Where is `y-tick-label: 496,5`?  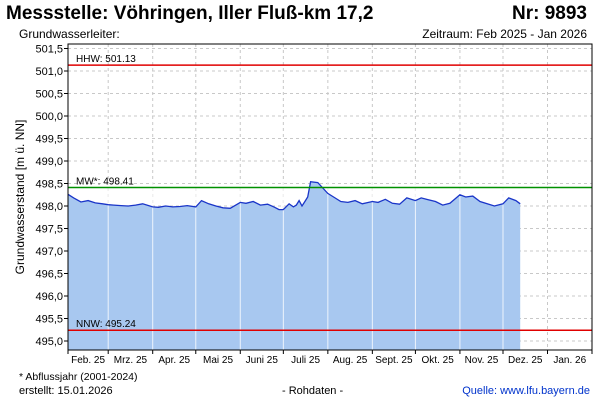 y-tick-label: 496,5 is located at coordinates (49, 275).